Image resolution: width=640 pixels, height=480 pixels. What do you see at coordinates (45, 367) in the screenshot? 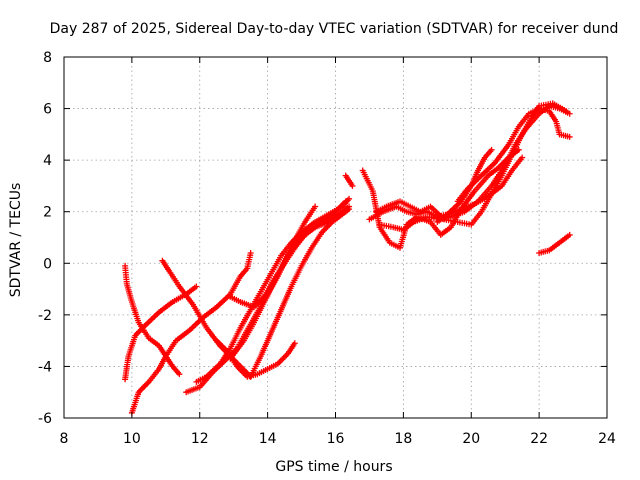
I see `y-tick-label: -4` at bounding box center [45, 367].